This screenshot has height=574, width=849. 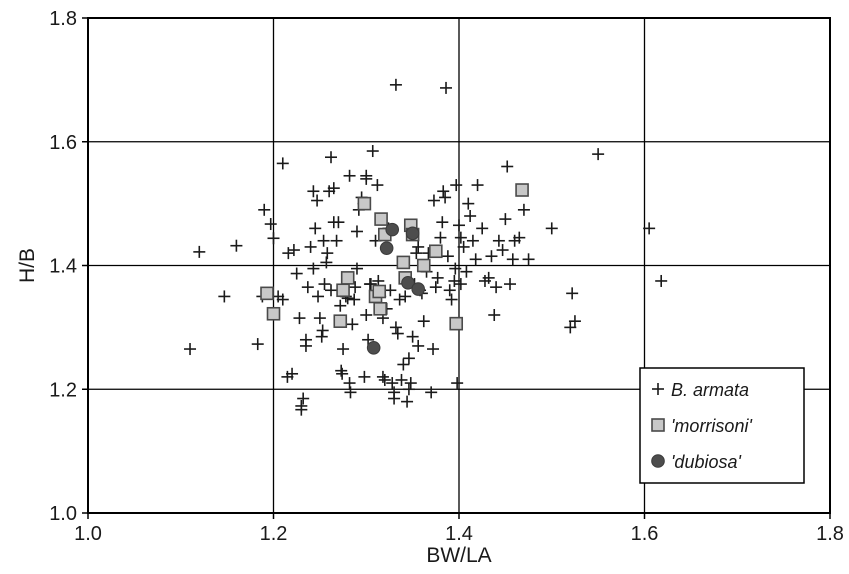 I want to click on y-axis-title: H/B, so click(x=27, y=265).